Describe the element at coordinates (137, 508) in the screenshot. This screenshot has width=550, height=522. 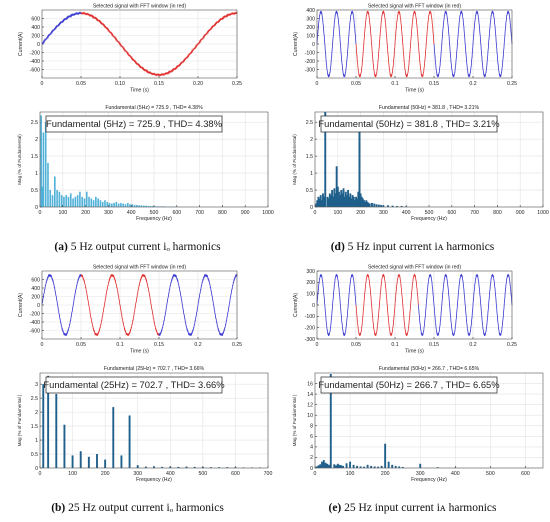
I see `caption-b: (b) 25 Hz output current iₒ harmonics` at that location.